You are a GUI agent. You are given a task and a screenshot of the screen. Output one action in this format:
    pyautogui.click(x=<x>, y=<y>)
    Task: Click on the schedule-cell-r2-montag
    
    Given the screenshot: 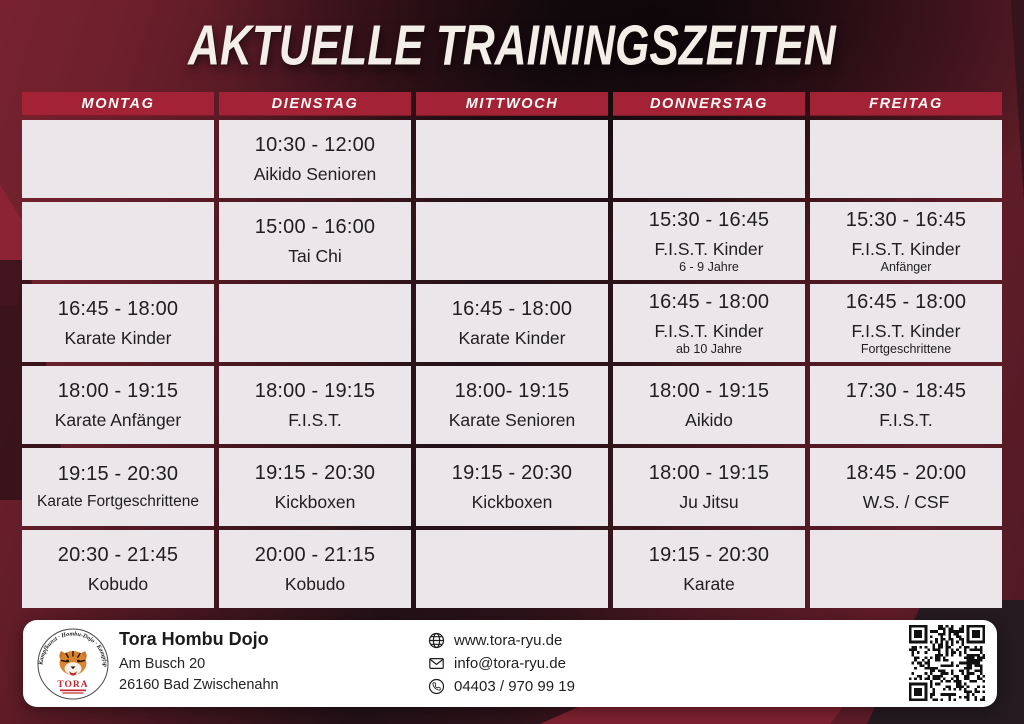 What is the action you would take?
    pyautogui.click(x=118, y=241)
    